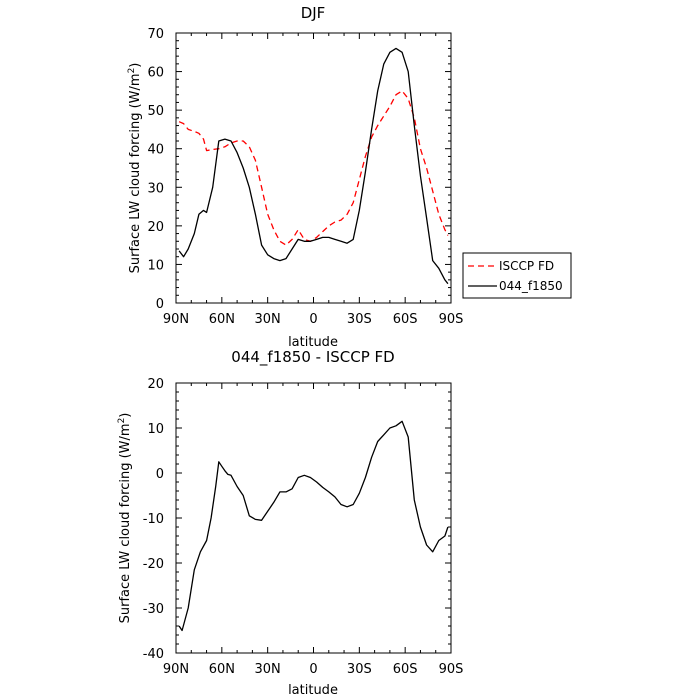 Image resolution: width=700 pixels, height=700 pixels. I want to click on y-tick-label: 60, so click(155, 73).